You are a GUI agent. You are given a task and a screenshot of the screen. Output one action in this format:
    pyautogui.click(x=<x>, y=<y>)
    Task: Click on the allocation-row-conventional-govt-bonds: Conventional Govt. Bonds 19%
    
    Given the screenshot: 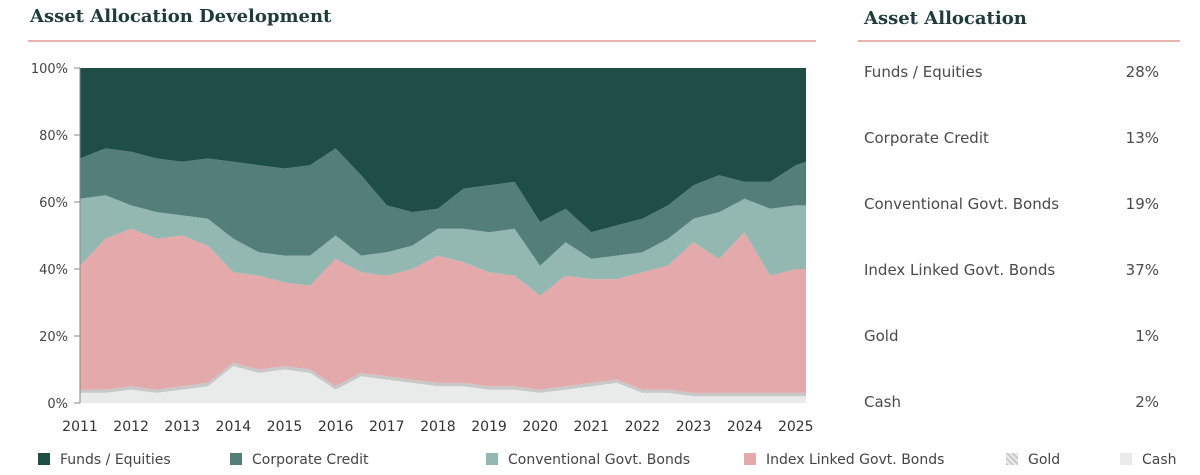 What is the action you would take?
    pyautogui.click(x=1014, y=207)
    